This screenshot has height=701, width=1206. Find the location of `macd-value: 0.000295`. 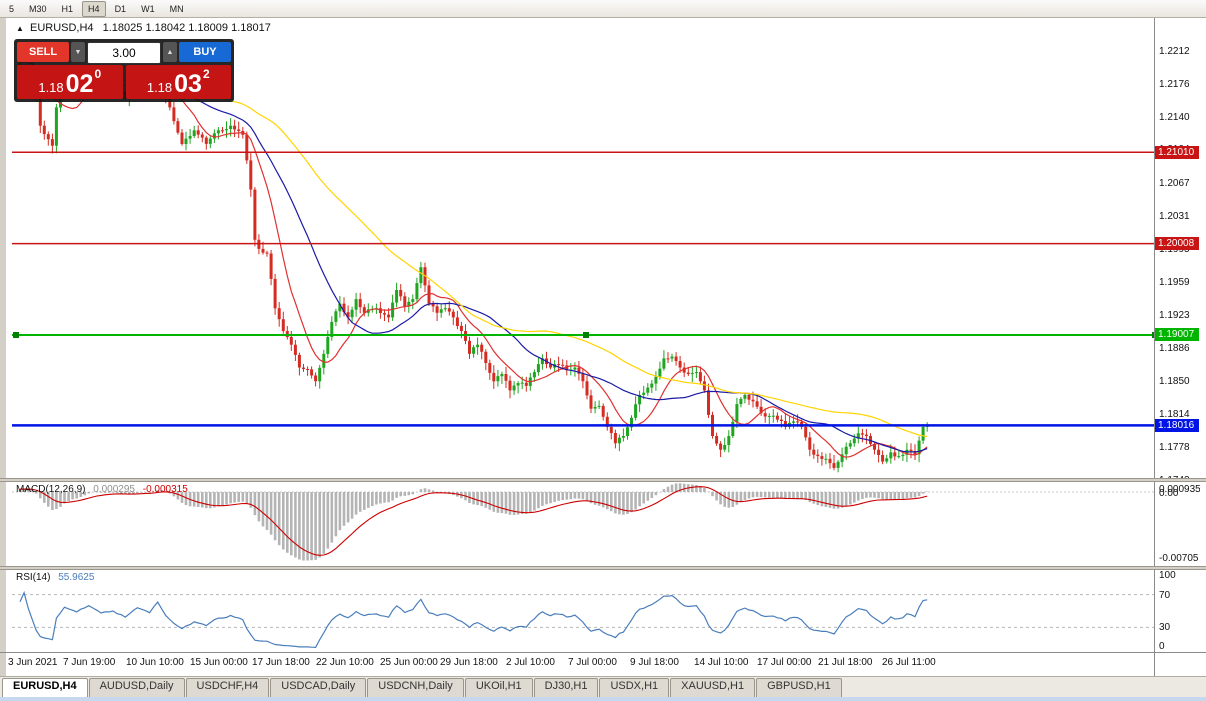

macd-value: 0.000295 is located at coordinates (114, 489).